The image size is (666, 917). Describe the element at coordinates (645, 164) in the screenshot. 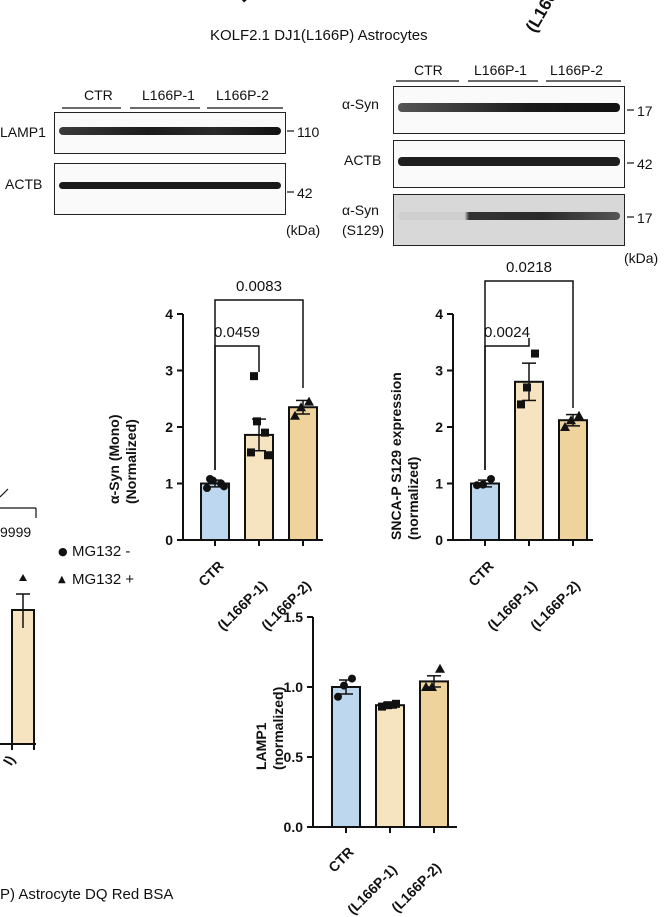

I see `blot-right-marker-42: 42` at that location.